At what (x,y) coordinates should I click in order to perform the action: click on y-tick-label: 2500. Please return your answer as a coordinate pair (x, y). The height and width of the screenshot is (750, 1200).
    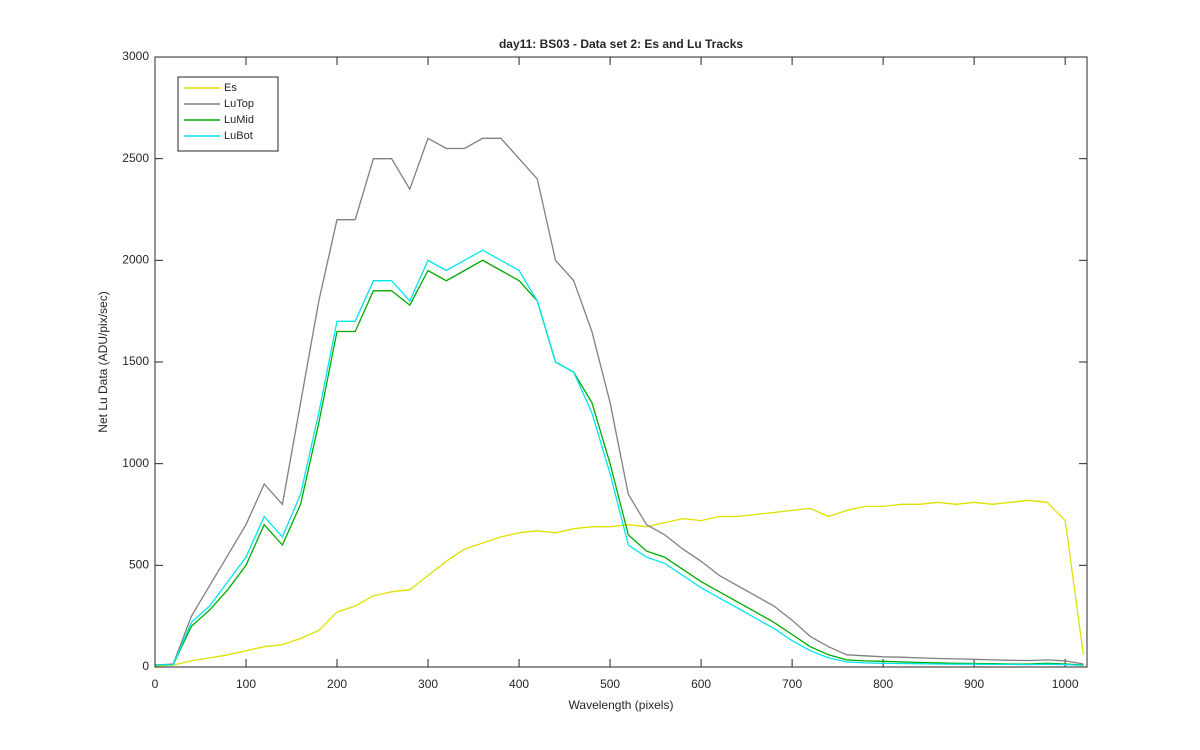
    Looking at the image, I should click on (135, 158).